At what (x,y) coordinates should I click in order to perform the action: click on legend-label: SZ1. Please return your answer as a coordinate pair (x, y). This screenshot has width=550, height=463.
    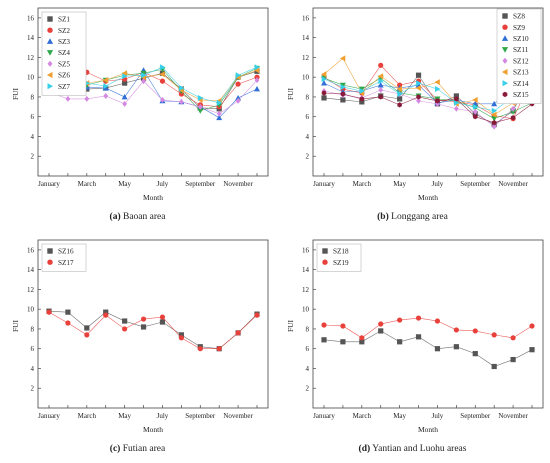
    Looking at the image, I should click on (64, 20).